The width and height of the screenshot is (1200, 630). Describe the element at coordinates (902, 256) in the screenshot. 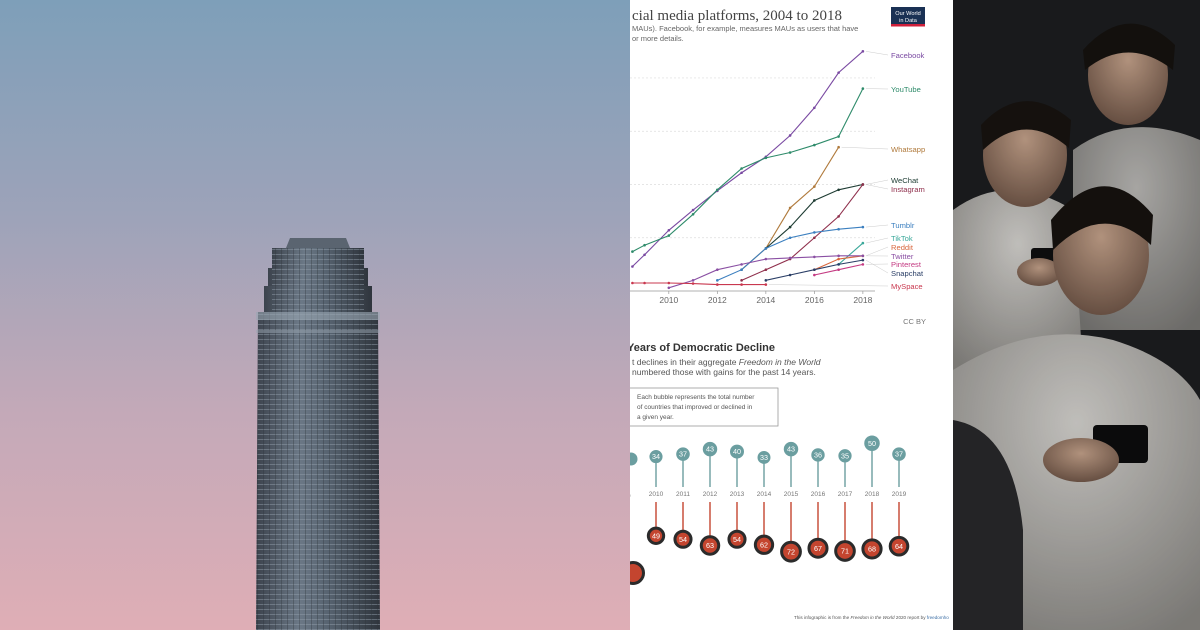

I see `legend-label-twitter: Twitter` at that location.